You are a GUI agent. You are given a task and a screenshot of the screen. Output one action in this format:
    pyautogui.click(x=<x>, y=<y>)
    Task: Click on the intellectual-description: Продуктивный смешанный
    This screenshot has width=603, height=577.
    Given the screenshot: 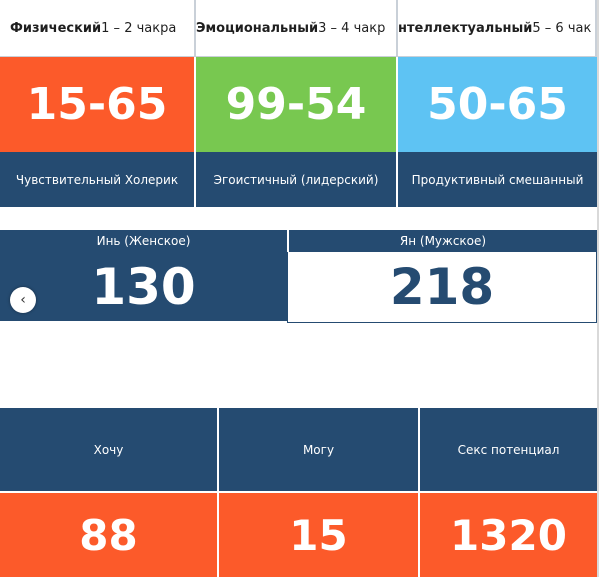 What is the action you would take?
    pyautogui.click(x=497, y=179)
    